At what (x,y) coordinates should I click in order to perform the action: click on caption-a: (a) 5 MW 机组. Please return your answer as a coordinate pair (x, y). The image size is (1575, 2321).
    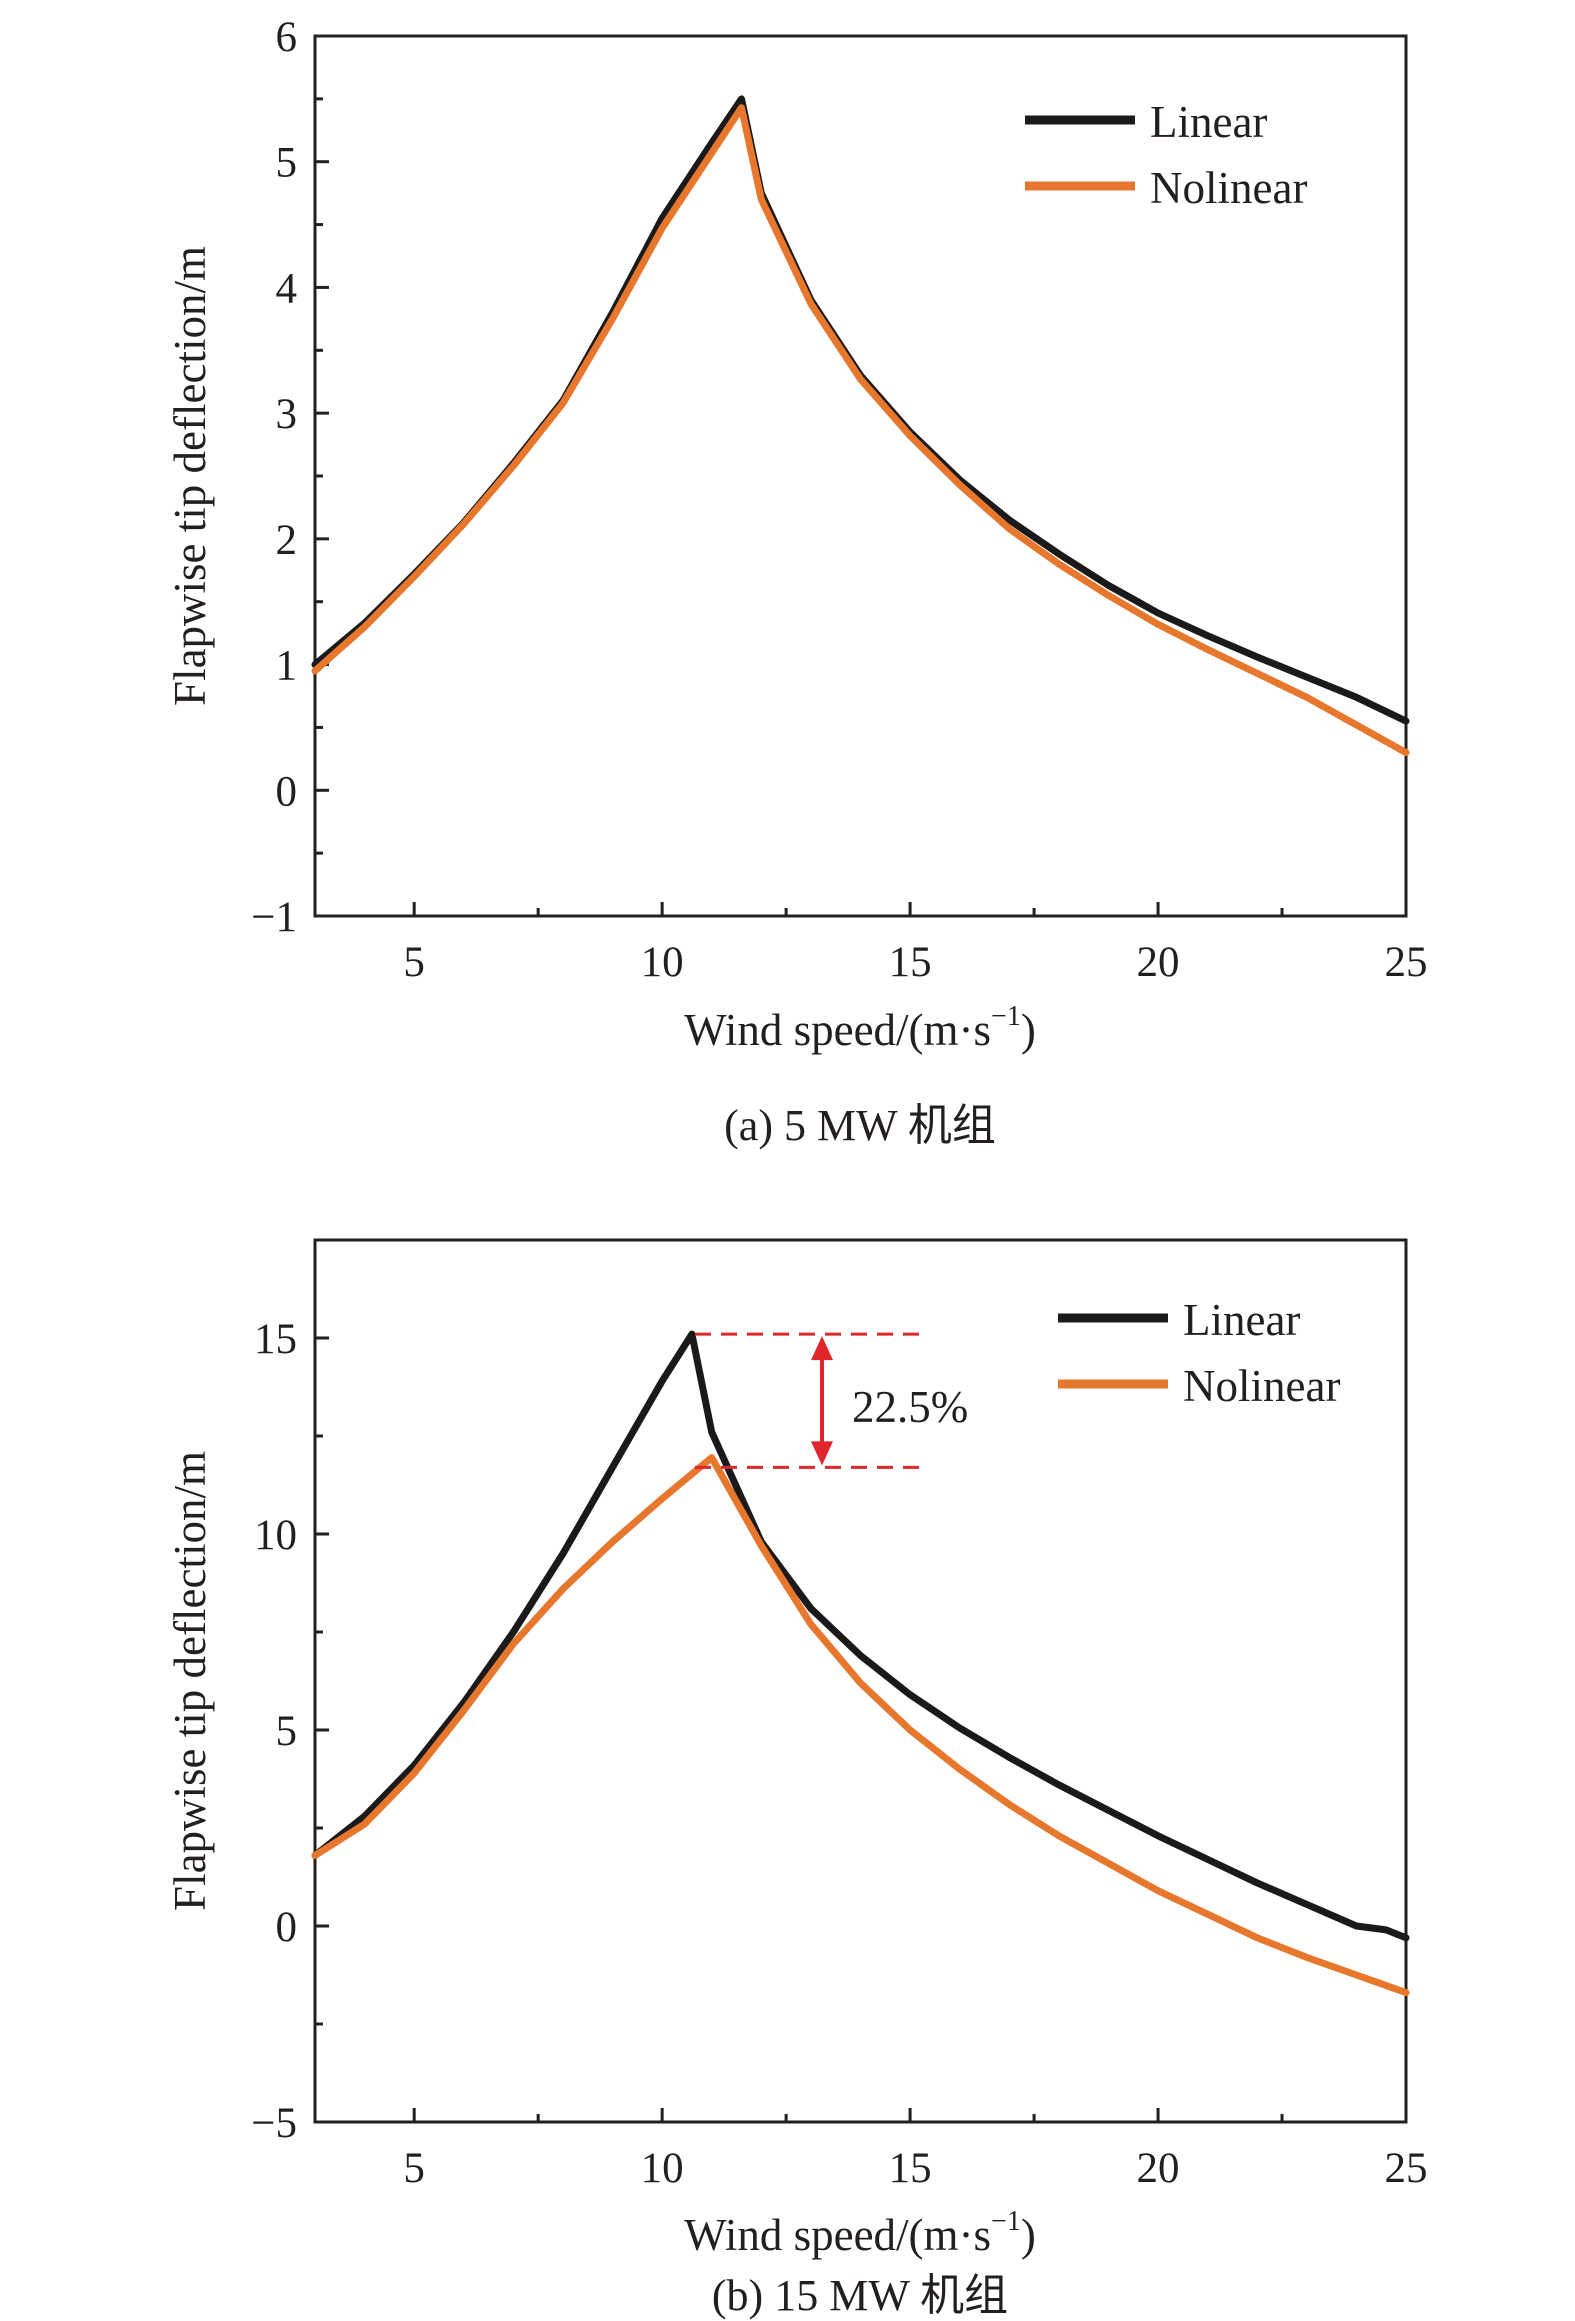
    Looking at the image, I should click on (860, 1125).